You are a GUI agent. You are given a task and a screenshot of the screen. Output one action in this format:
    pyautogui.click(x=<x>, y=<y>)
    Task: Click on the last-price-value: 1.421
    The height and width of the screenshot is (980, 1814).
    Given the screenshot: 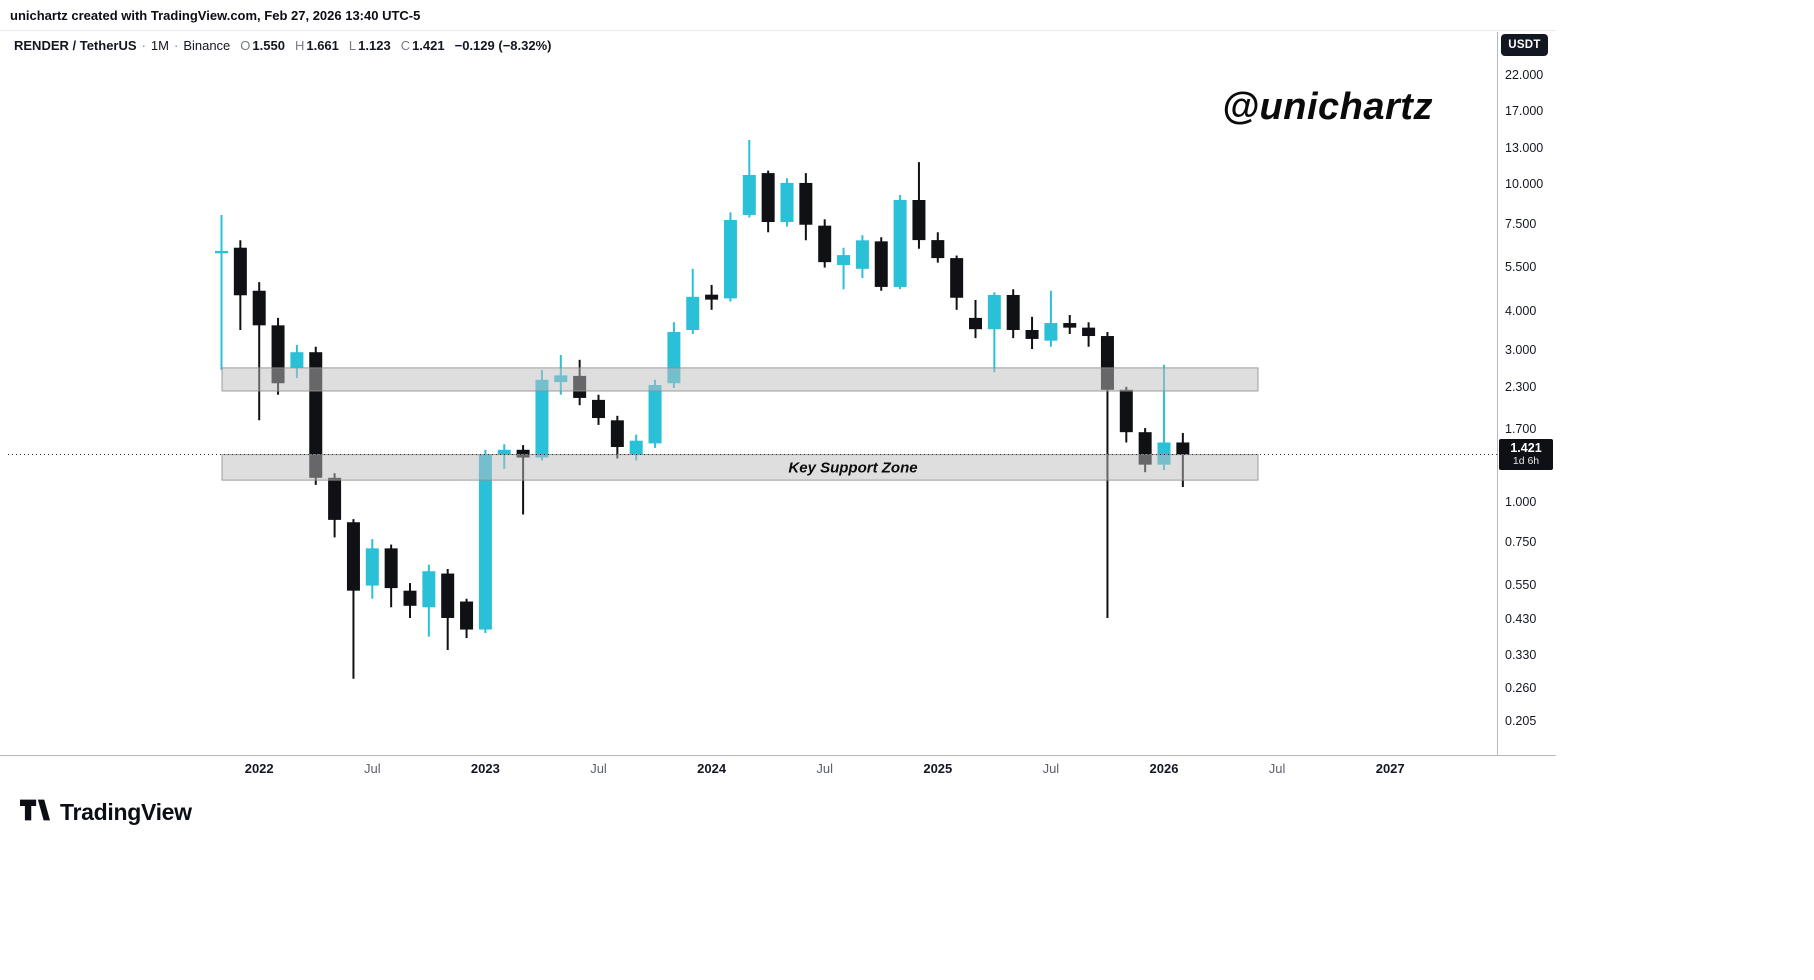 What is the action you would take?
    pyautogui.click(x=1526, y=448)
    